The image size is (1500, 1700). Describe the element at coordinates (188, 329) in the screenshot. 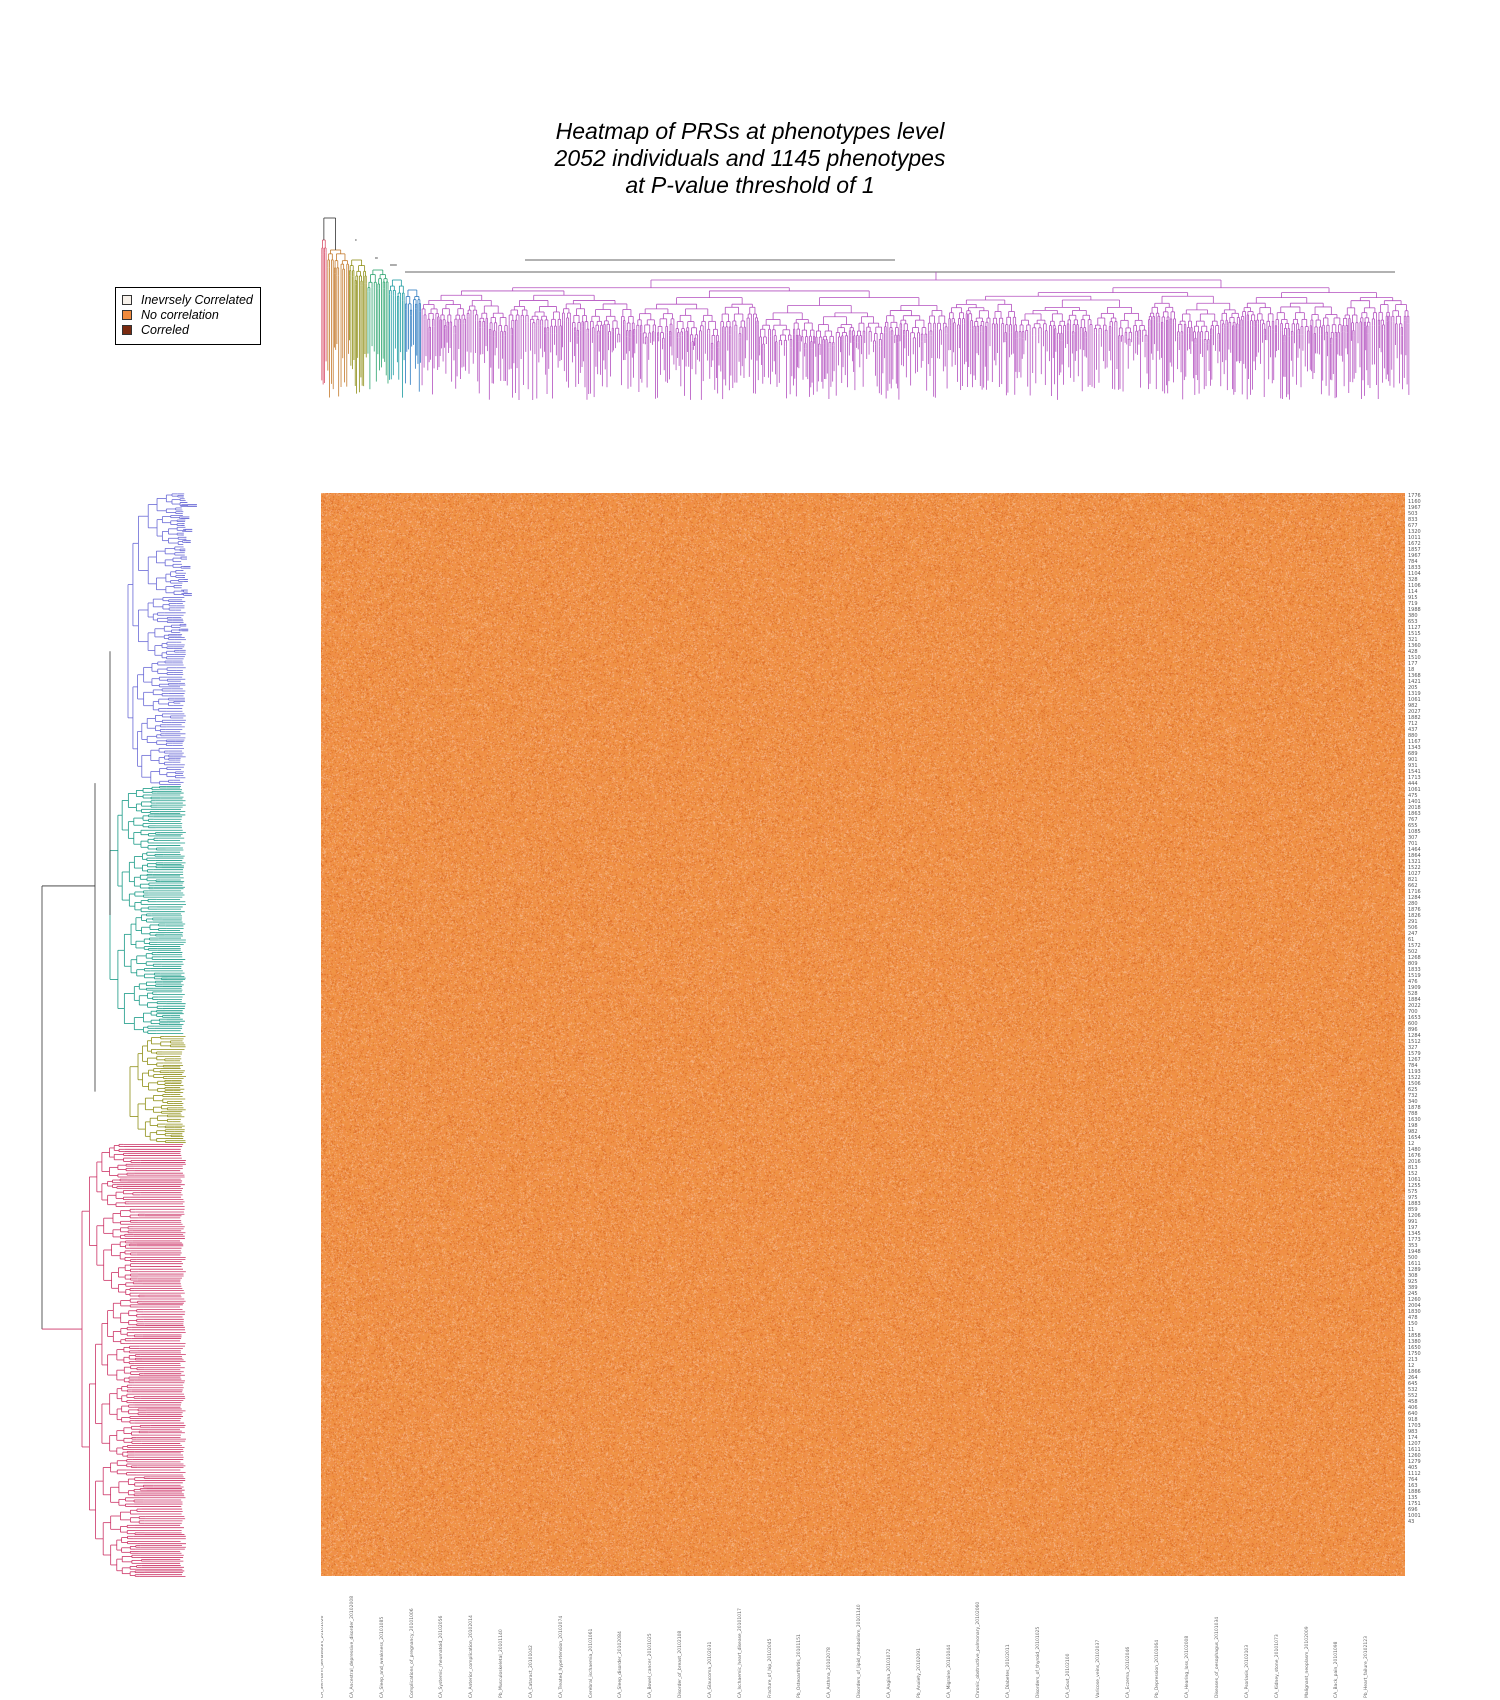

I see `legend-item-correlated: Correled` at that location.